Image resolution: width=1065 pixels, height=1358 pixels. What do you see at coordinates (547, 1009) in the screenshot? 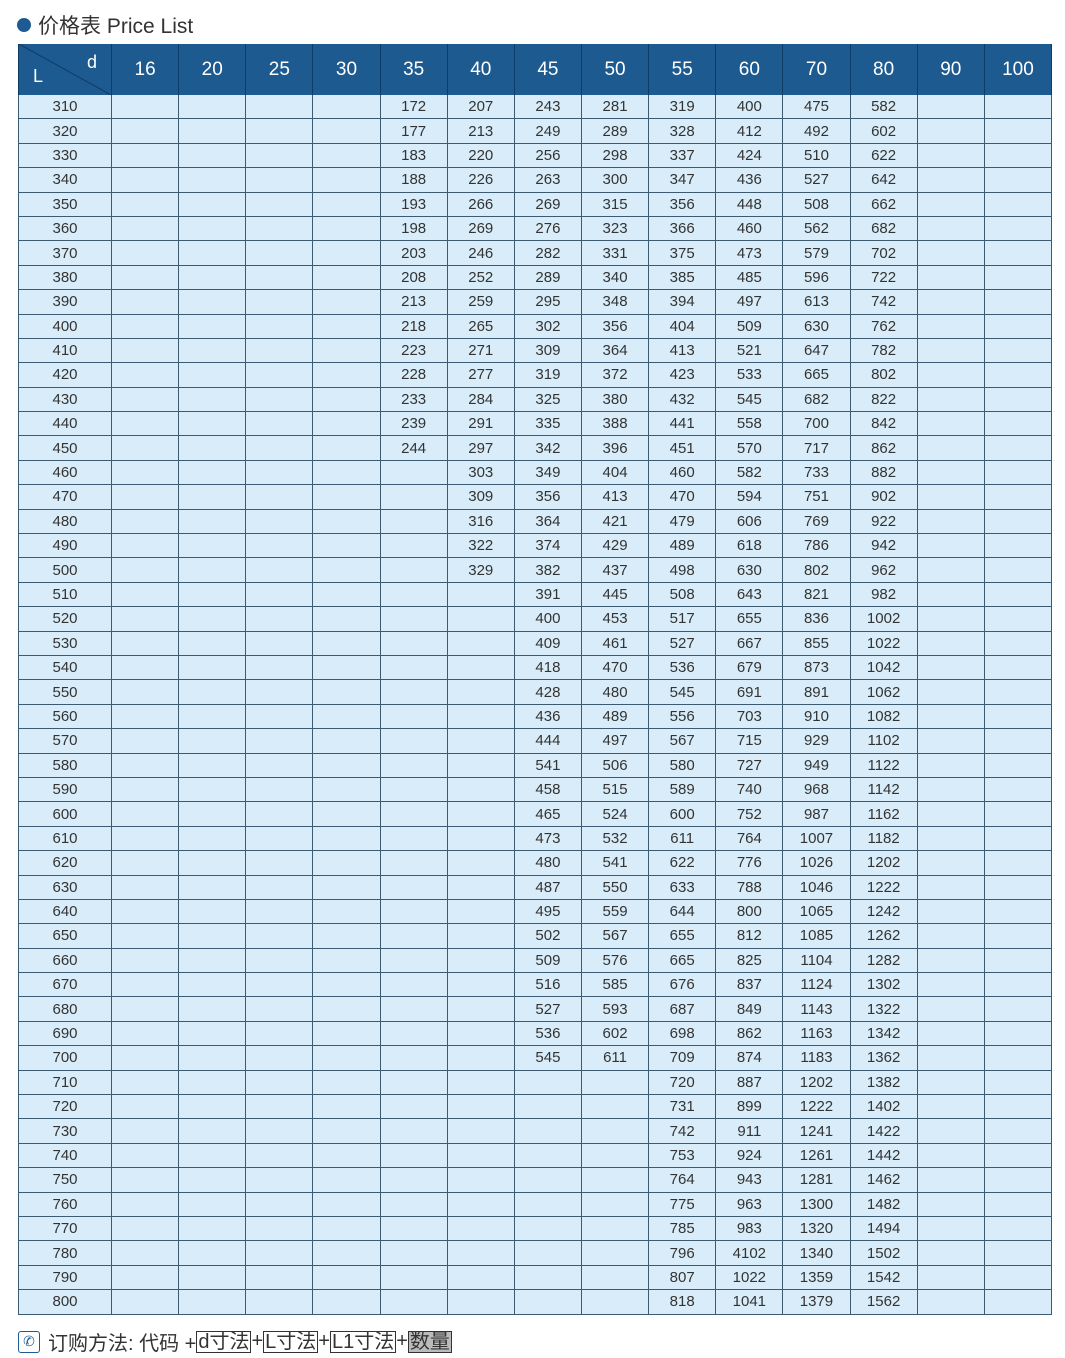
I see `price-cell: 527` at bounding box center [547, 1009].